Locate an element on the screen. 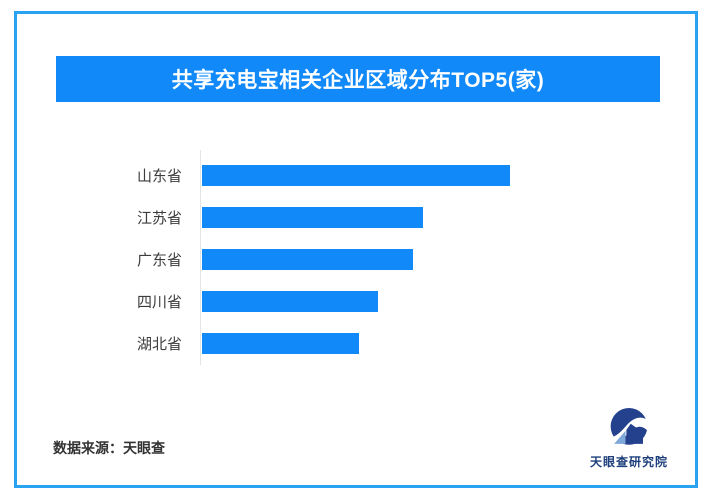  bar-row: 江苏省 is located at coordinates (352, 217).